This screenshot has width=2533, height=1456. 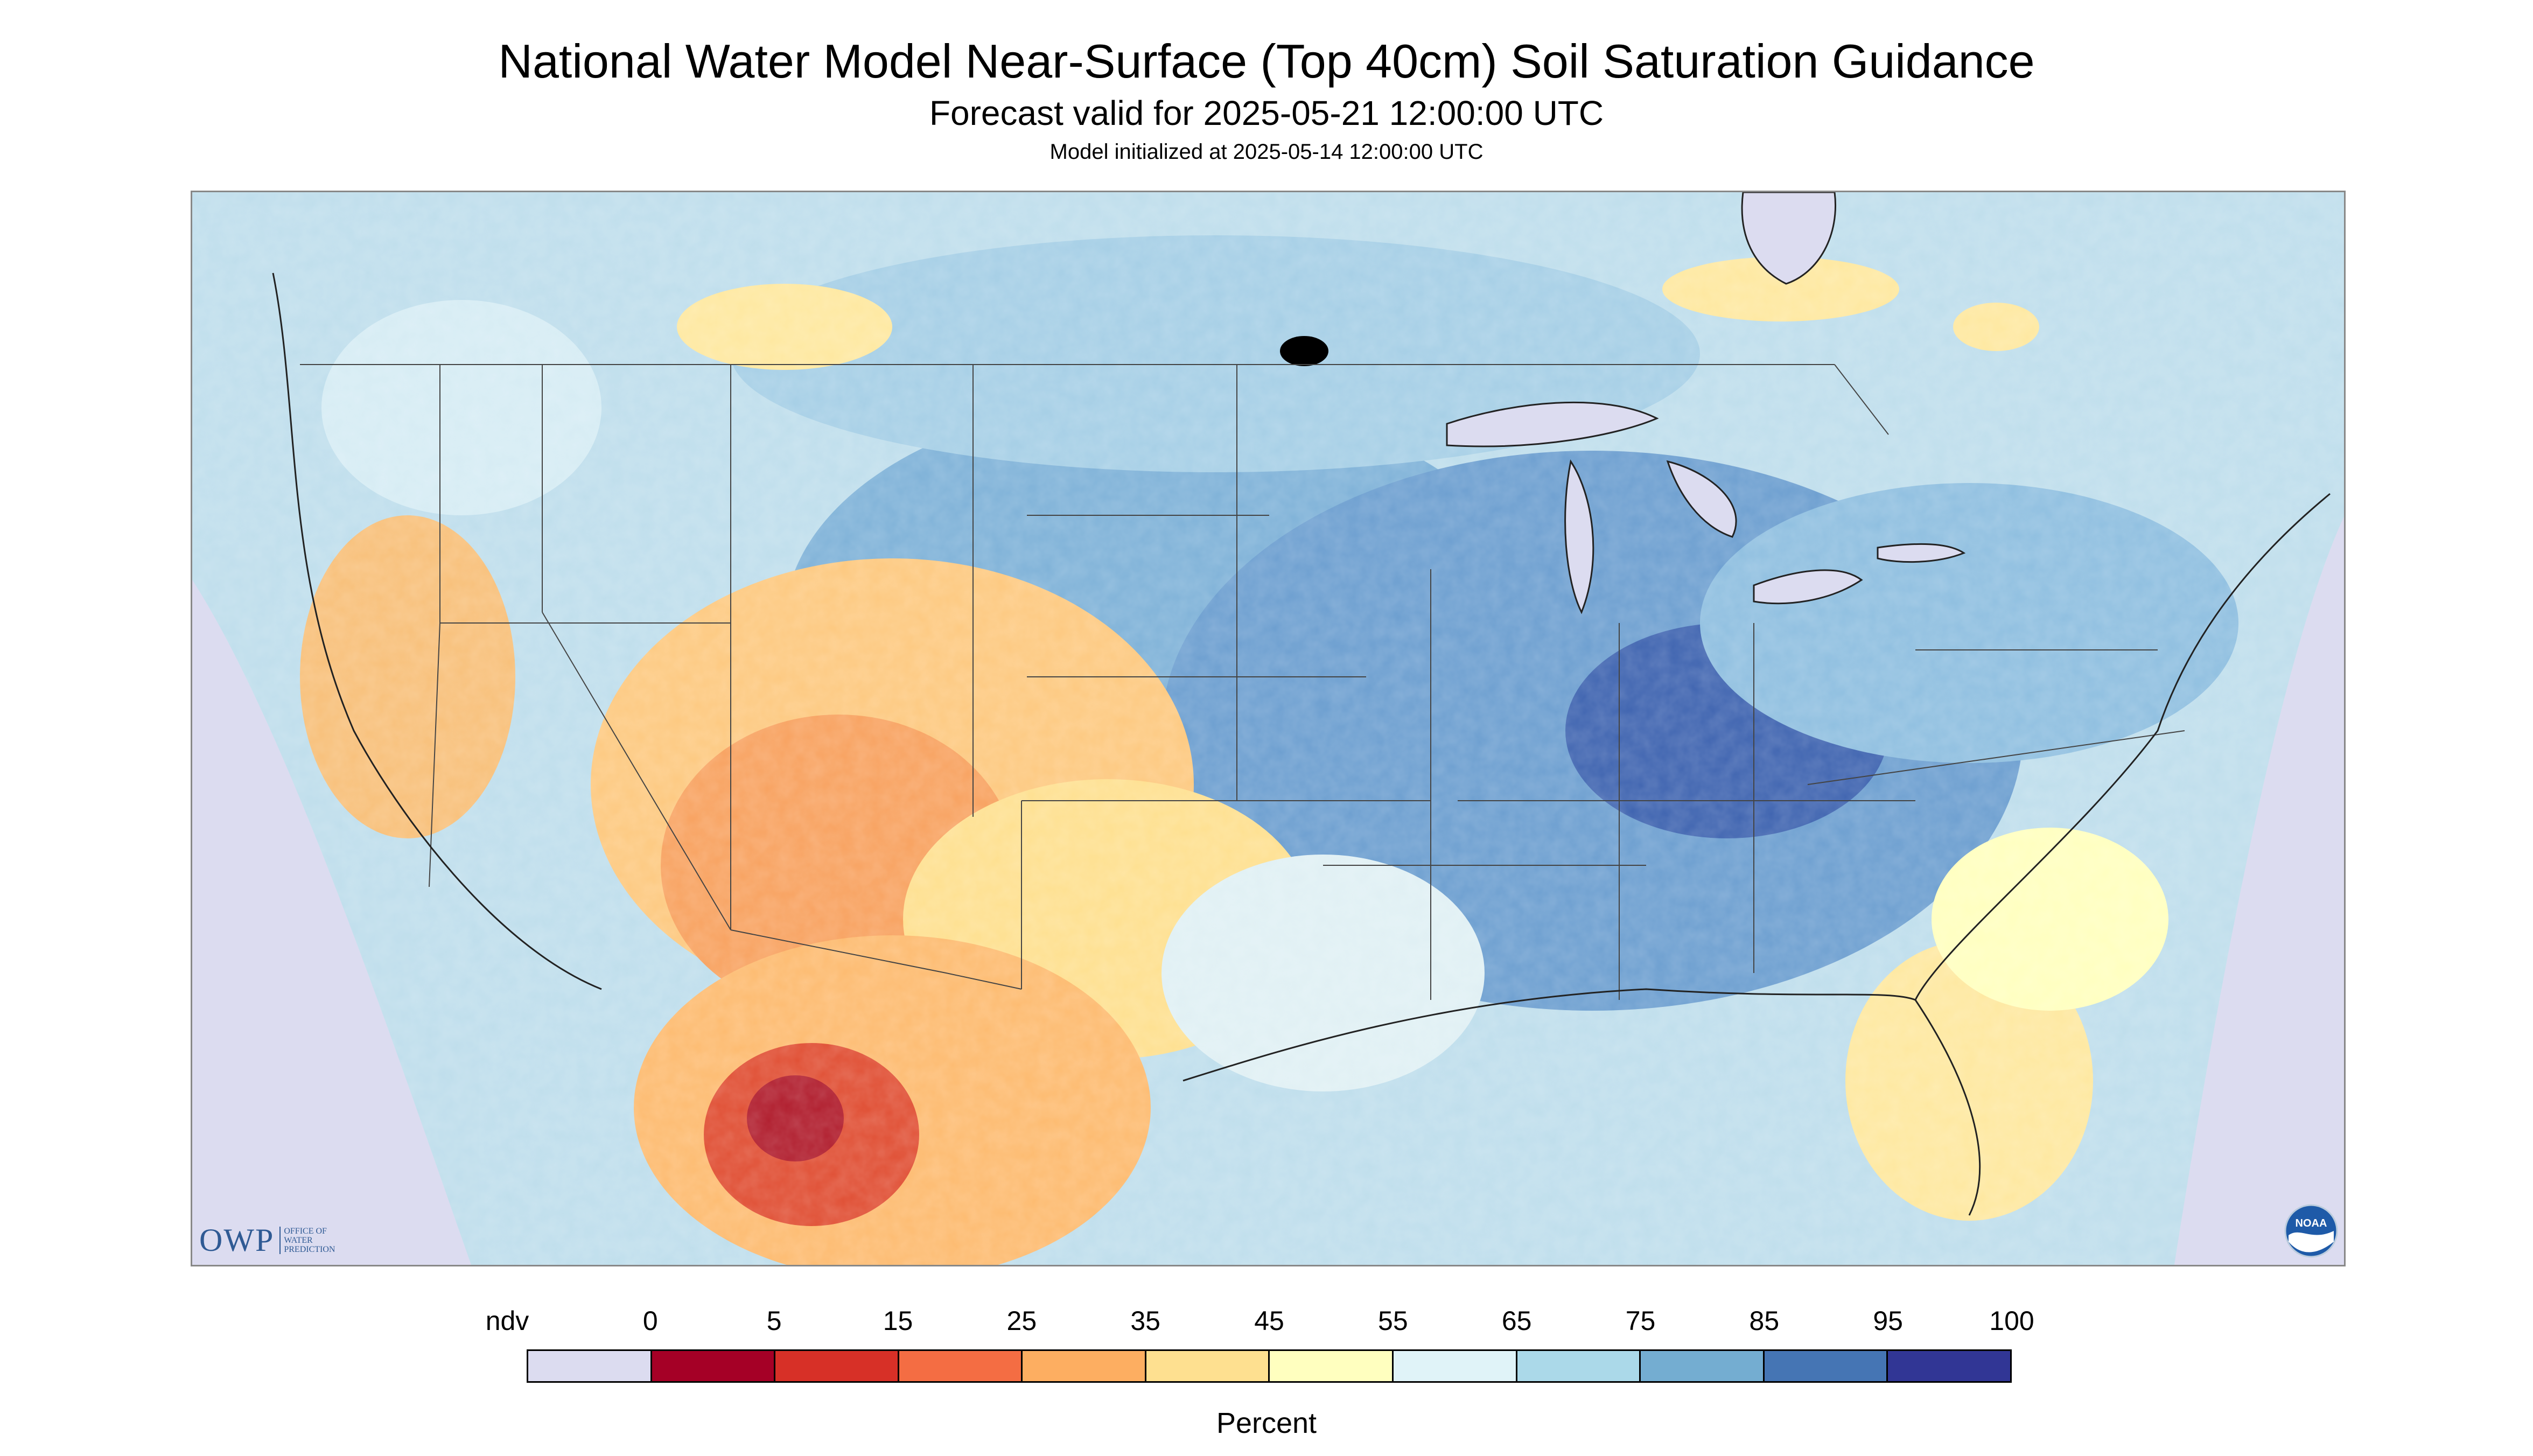 What do you see at coordinates (1788, 238) in the screenshot?
I see `hudson-bay` at bounding box center [1788, 238].